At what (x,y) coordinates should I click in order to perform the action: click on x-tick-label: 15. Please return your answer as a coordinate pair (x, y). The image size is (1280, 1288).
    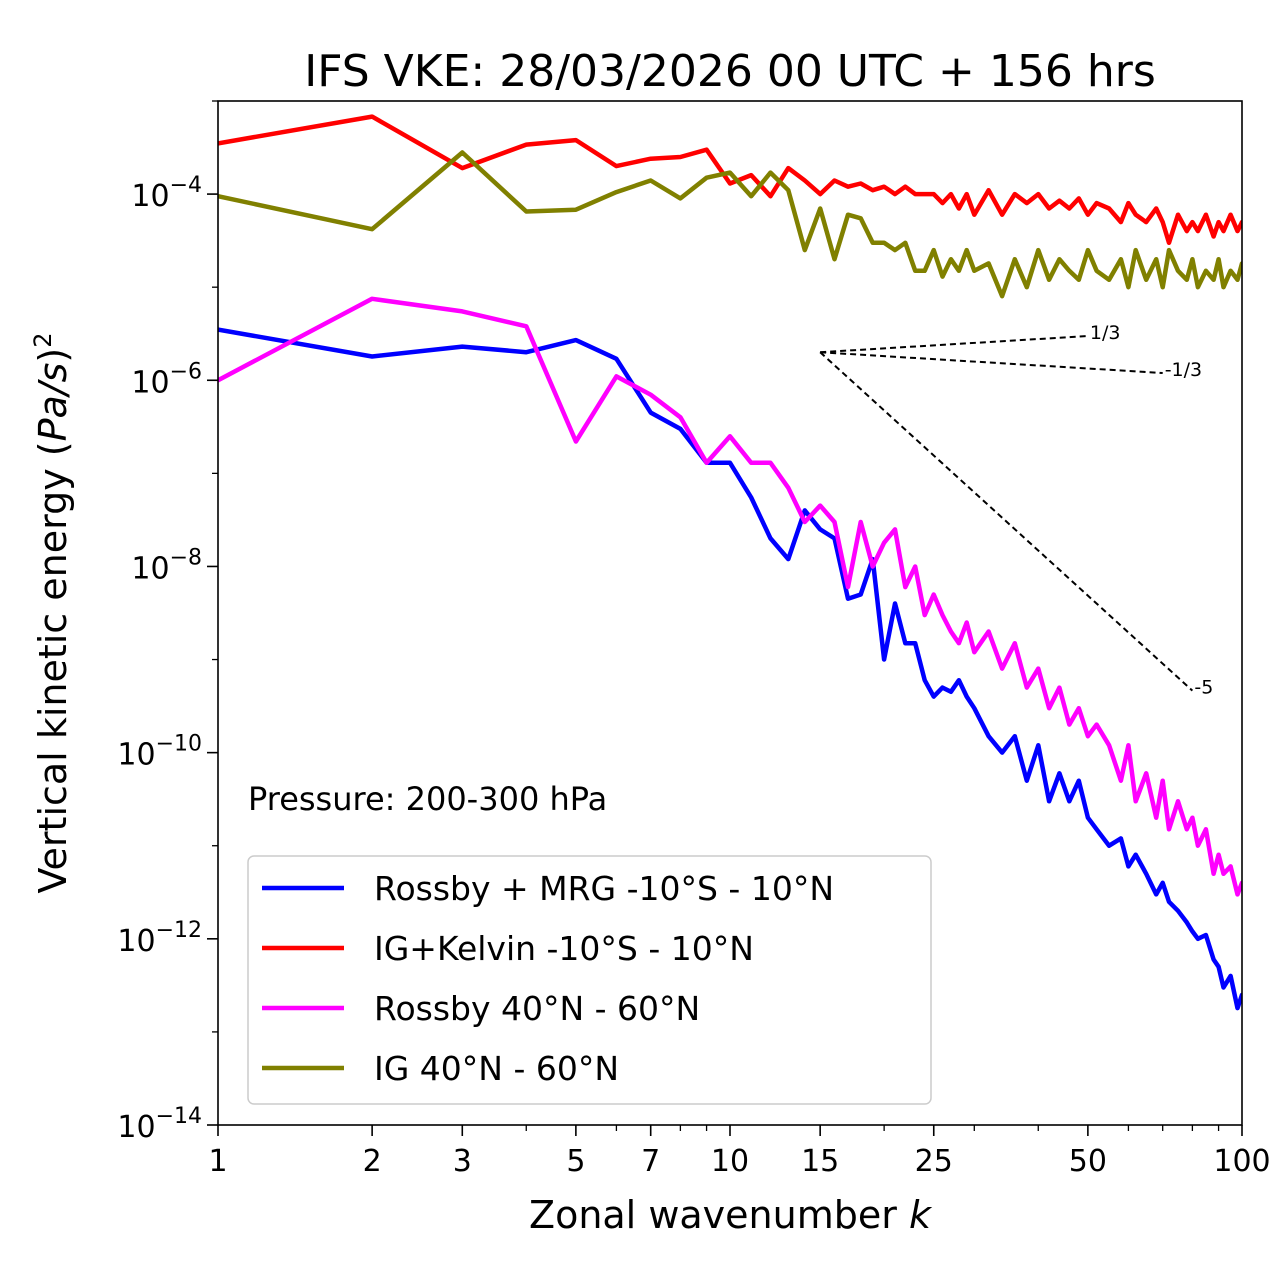
    Looking at the image, I should click on (820, 1161).